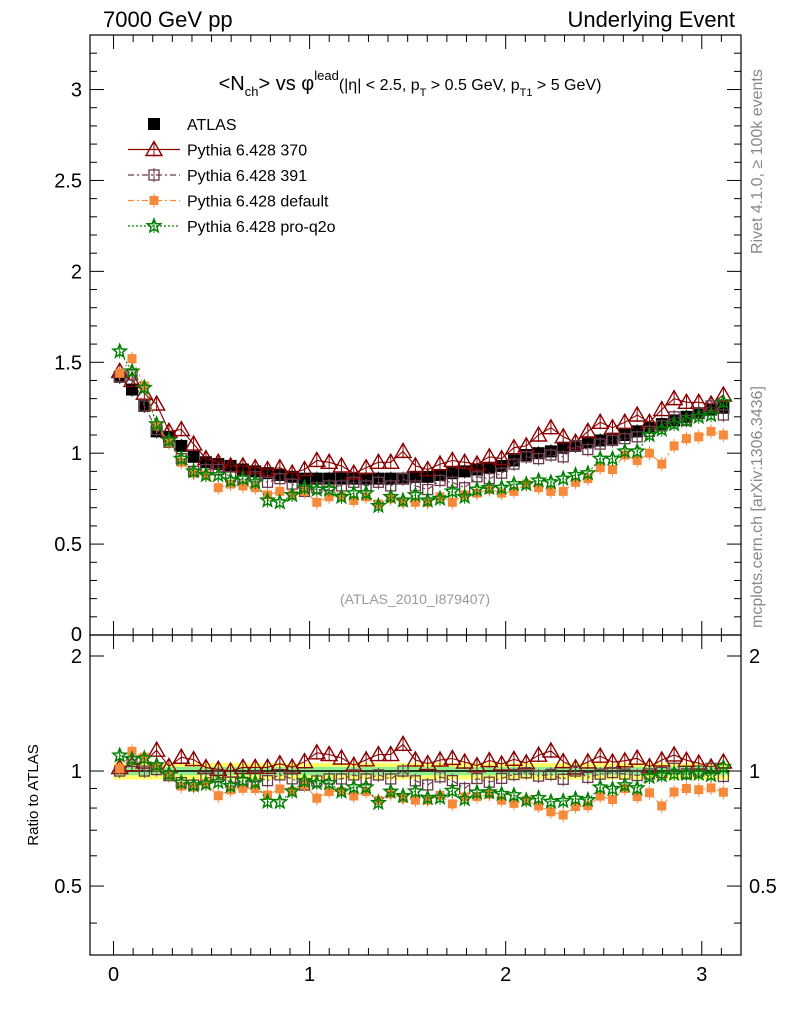  What do you see at coordinates (415, 599) in the screenshot?
I see `main-watermark: (ATLAS_2010_I879407)` at bounding box center [415, 599].